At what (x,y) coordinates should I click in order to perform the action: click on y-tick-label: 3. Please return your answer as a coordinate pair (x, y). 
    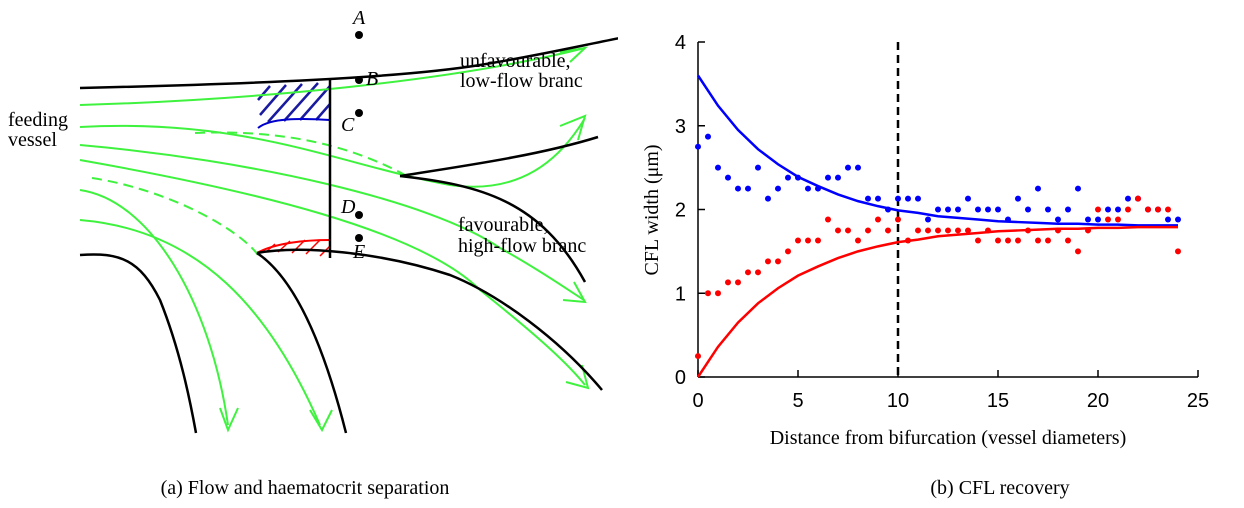
    Looking at the image, I should click on (680, 127).